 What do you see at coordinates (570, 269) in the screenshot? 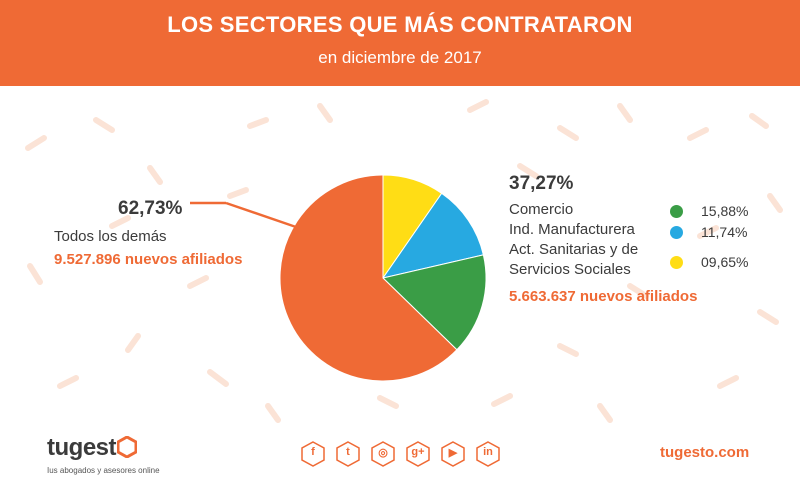
I see `right-label-health-line2: Servicios Sociales` at bounding box center [570, 269].